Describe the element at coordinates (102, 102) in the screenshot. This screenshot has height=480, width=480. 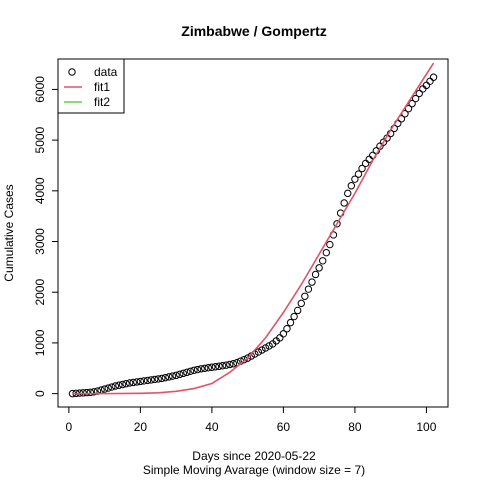
I see `legend-label: fit2` at that location.